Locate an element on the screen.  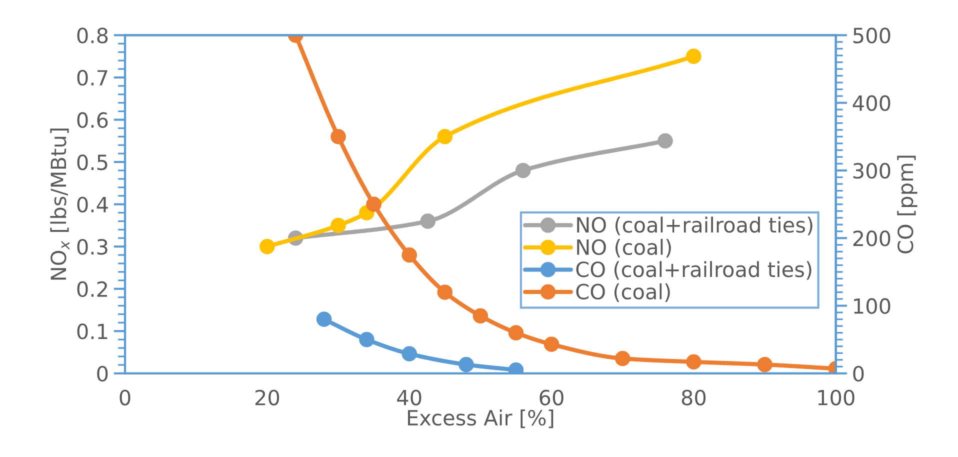
legend-label: CO (coal) is located at coordinates (623, 292).